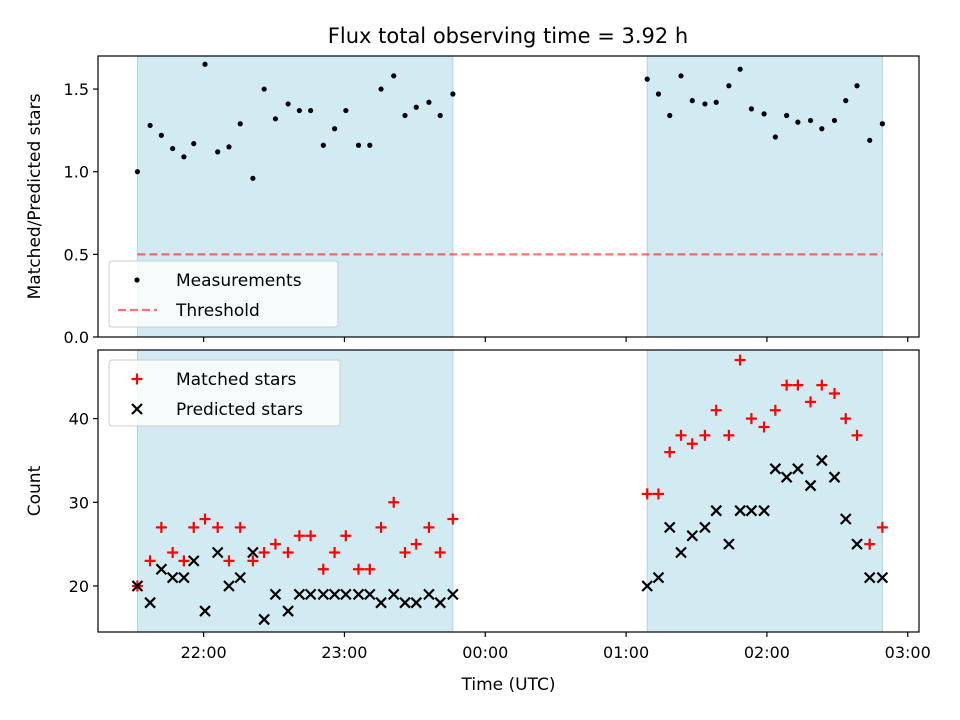 The height and width of the screenshot is (720, 960). What do you see at coordinates (236, 380) in the screenshot?
I see `legend-entry-label: Matched stars` at bounding box center [236, 380].